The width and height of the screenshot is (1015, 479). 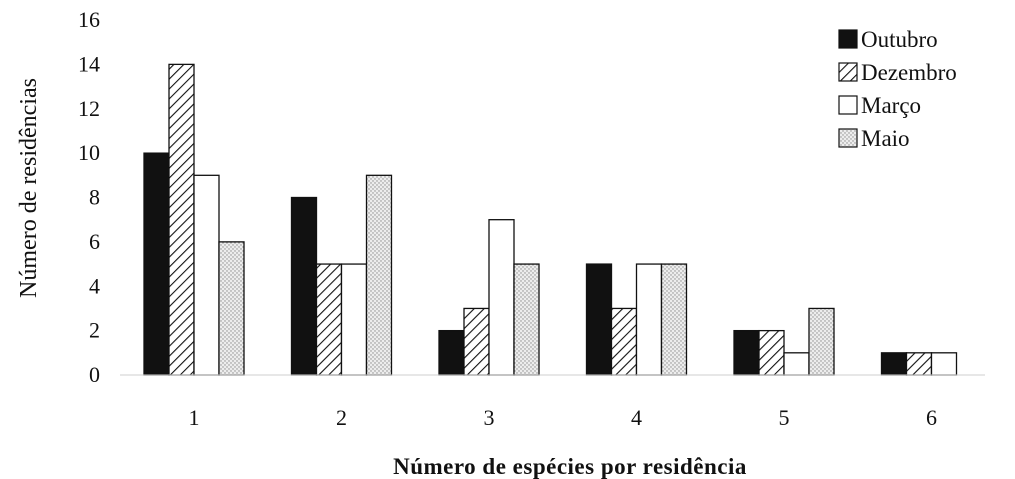 I want to click on x-tick-label-6: 6, so click(x=931, y=417).